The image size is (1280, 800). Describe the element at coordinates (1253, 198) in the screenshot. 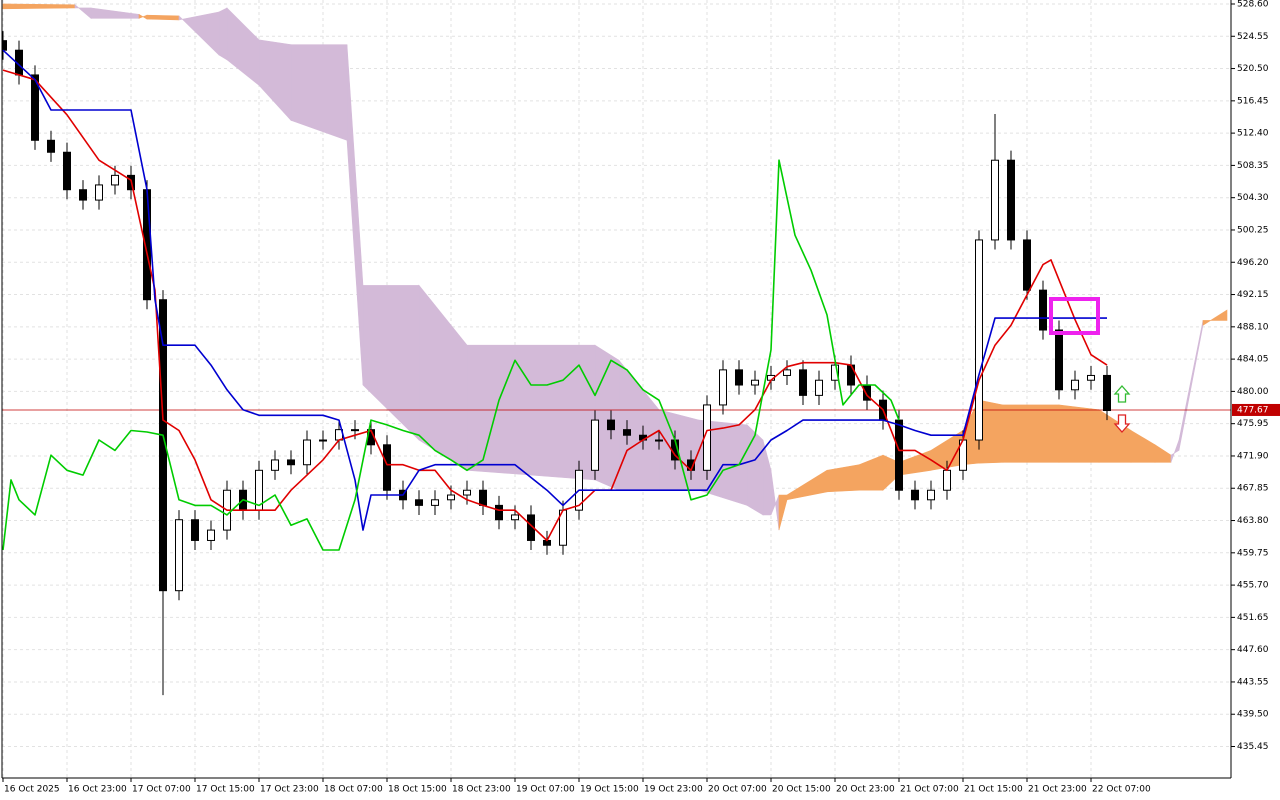

I see `y-tick-label: 504.30` at that location.